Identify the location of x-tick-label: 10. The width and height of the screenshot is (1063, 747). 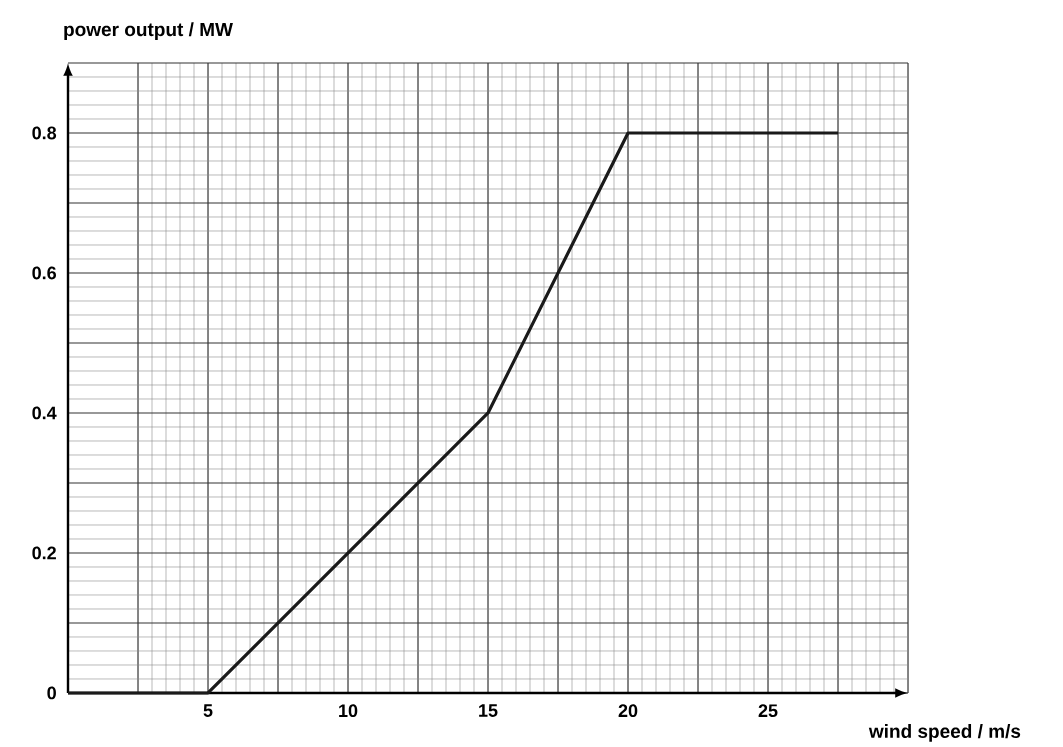
(348, 711).